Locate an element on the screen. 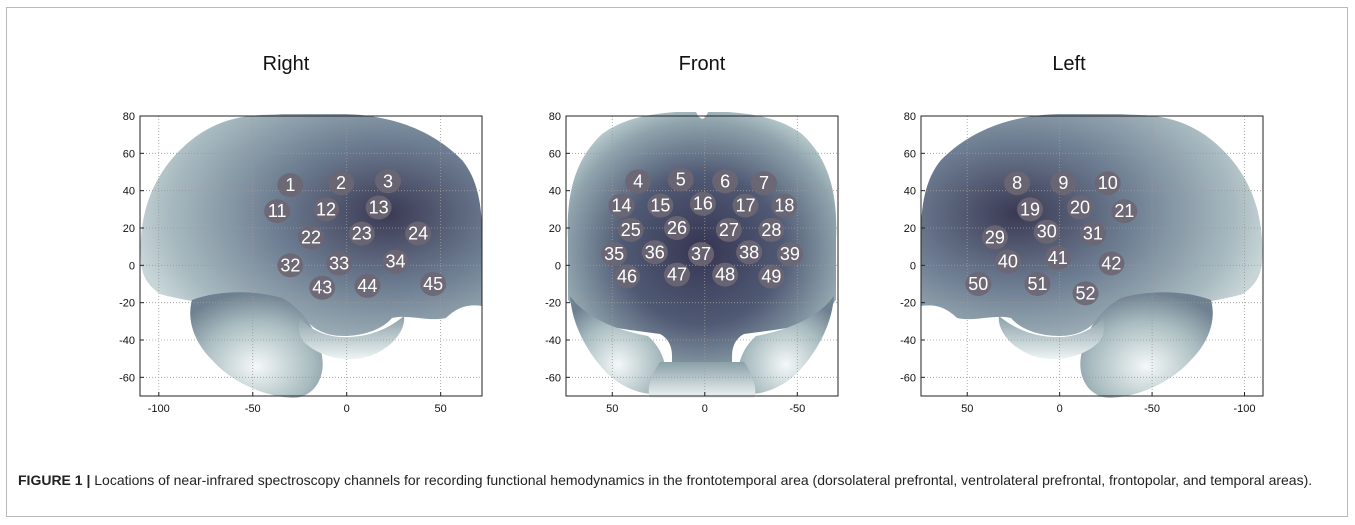 This screenshot has height=525, width=1355. panel-title-right: Right is located at coordinates (286, 64).